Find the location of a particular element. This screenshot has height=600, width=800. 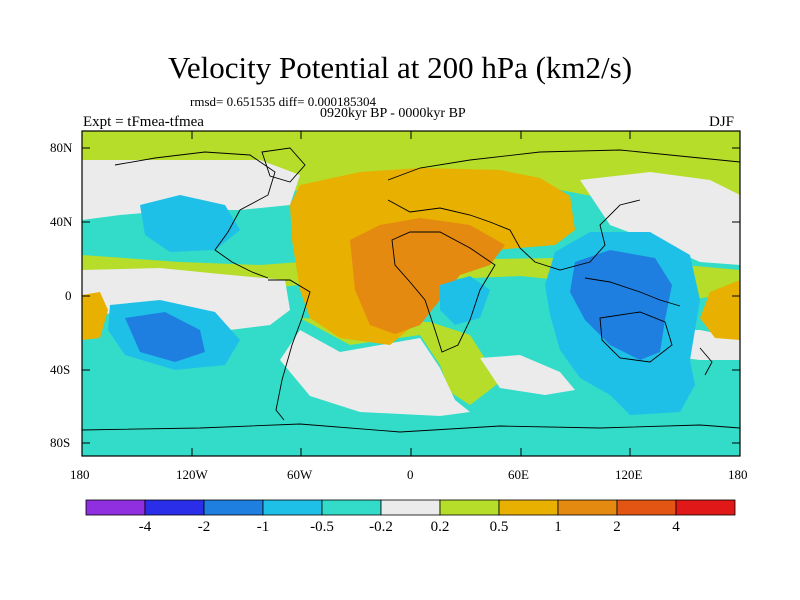

colorbar-label: 1 is located at coordinates (558, 527).